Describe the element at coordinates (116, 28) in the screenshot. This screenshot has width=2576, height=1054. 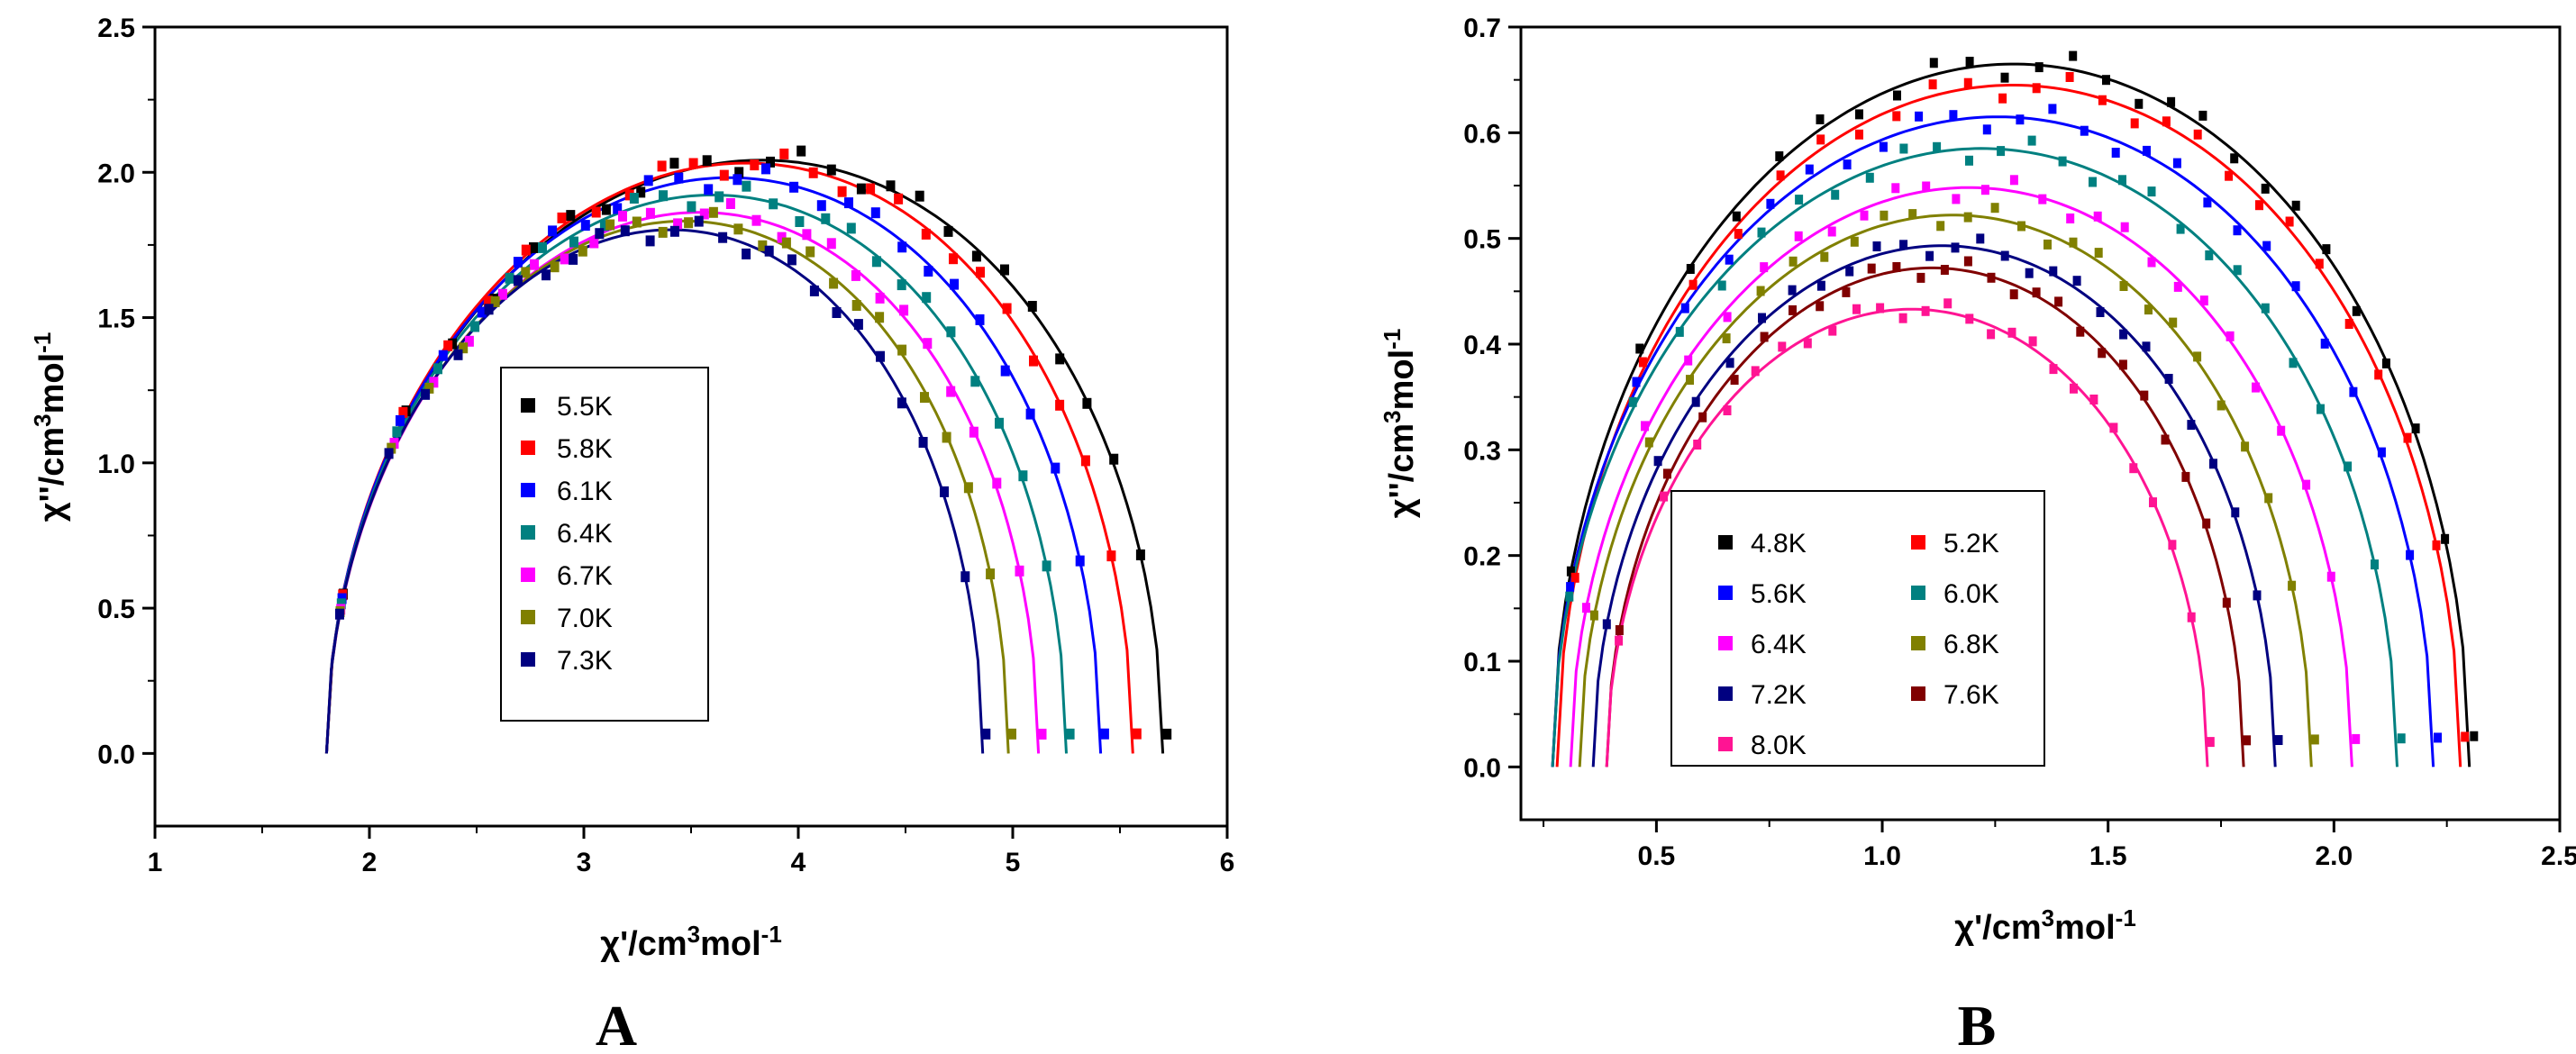
I see `y-tick-label: 2.5` at that location.